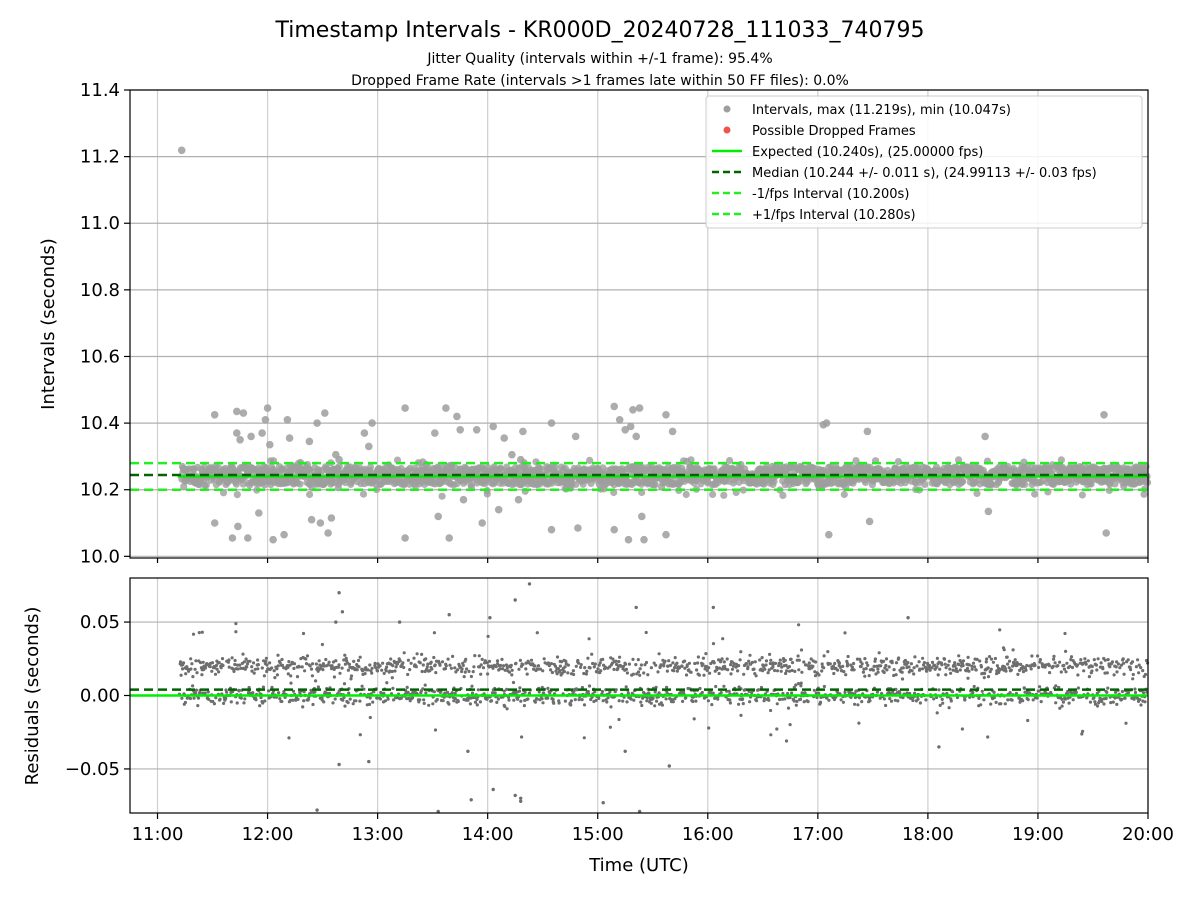 The image size is (1200, 900). I want to click on intervals-y-tick-label: 10.4, so click(100, 423).